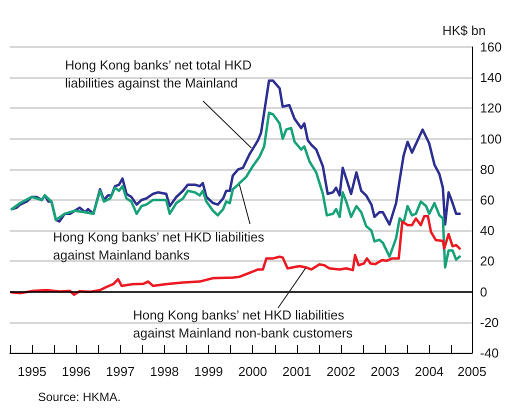 The width and height of the screenshot is (506, 410). What do you see at coordinates (160, 246) in the screenshot?
I see `annotation: Hong Kong banks’ net HKD liabilities against Mainland banks` at bounding box center [160, 246].